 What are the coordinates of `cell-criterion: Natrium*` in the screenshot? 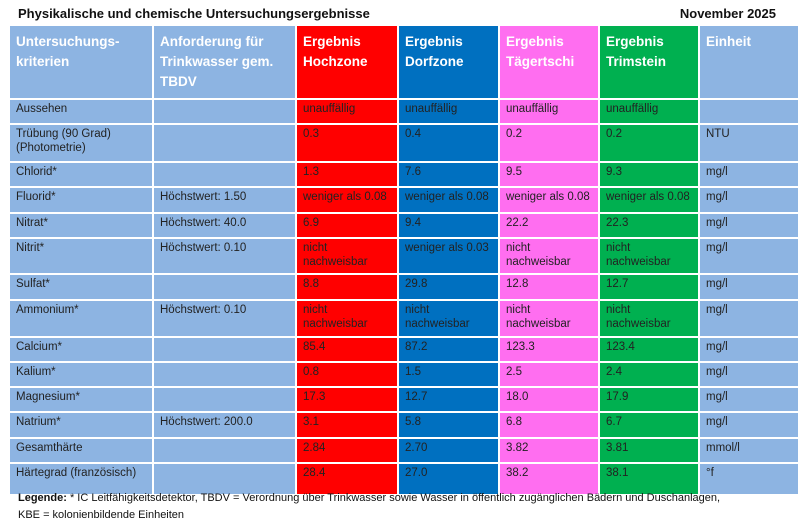 It's located at (81, 425).